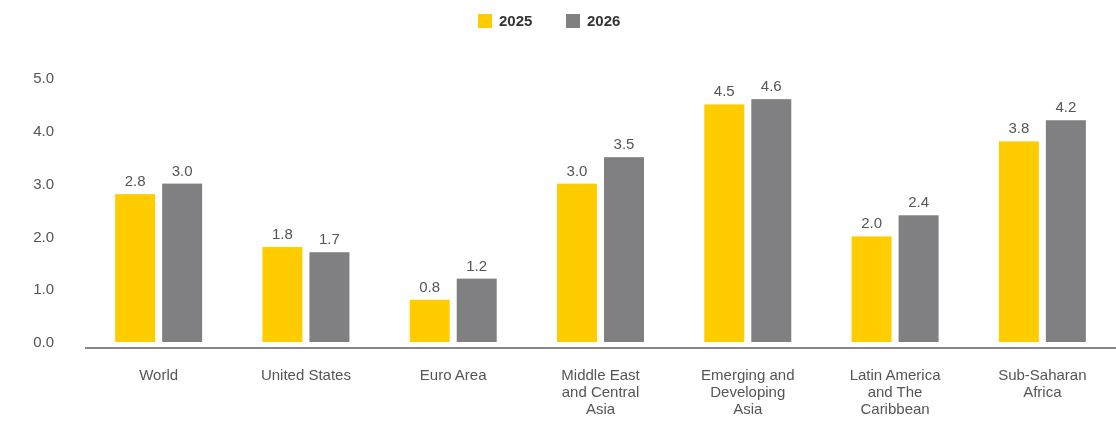  I want to click on x-tick-label: Sub-Saharan Africa, so click(1042, 383).